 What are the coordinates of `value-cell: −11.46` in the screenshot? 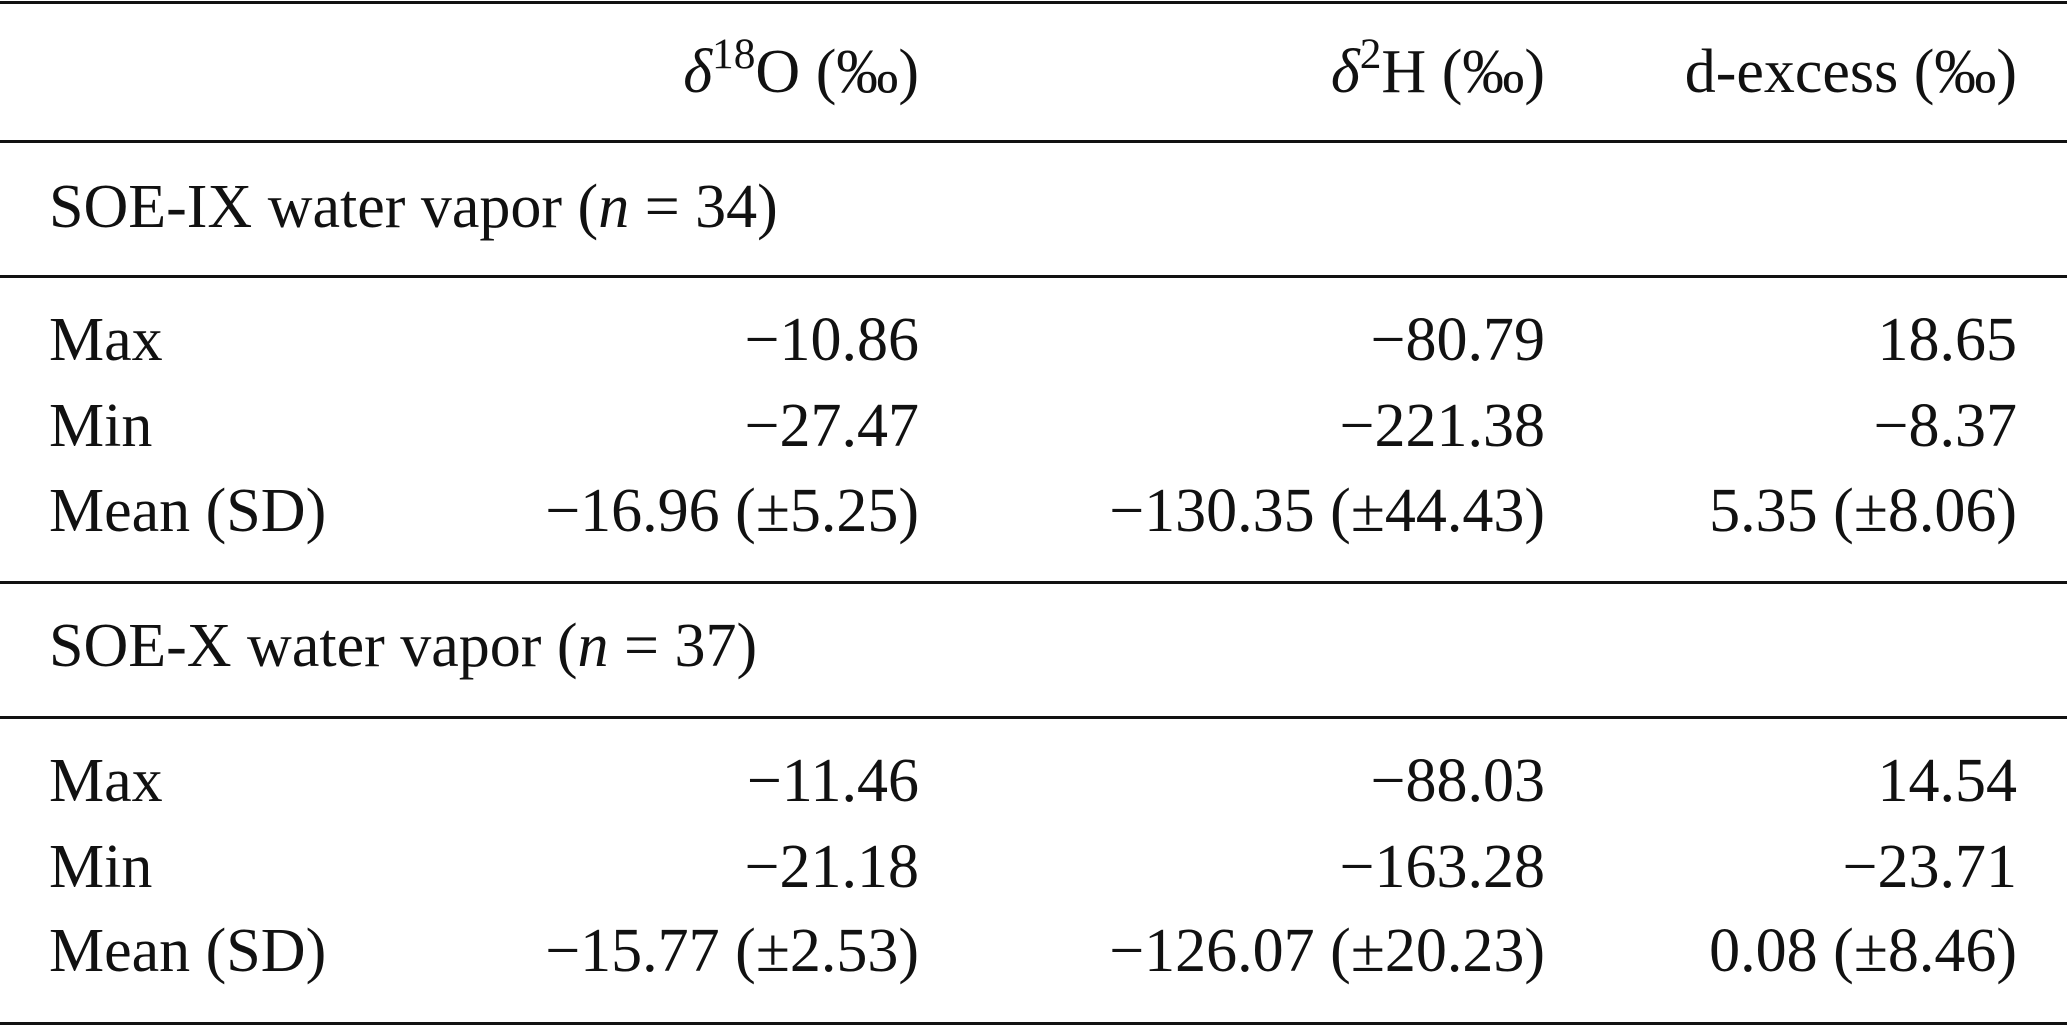 It's located at (832, 781).